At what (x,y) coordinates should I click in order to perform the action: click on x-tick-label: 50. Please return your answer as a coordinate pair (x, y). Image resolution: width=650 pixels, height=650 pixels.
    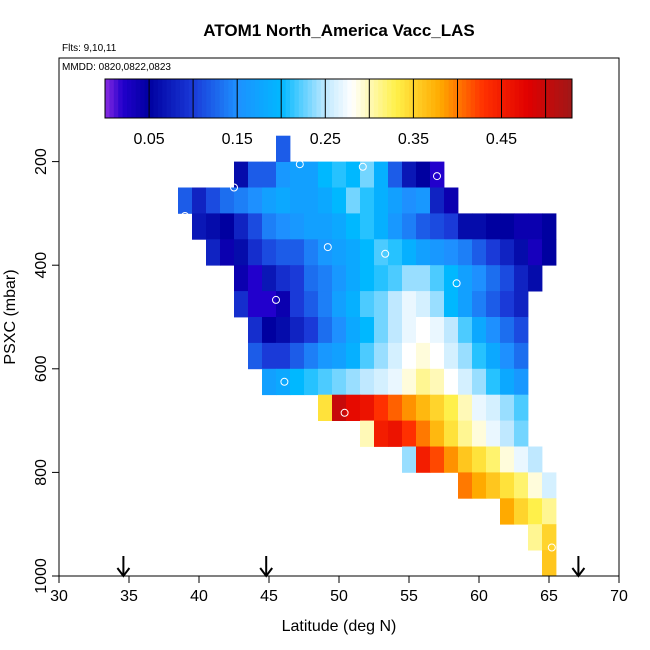
    Looking at the image, I should click on (339, 596).